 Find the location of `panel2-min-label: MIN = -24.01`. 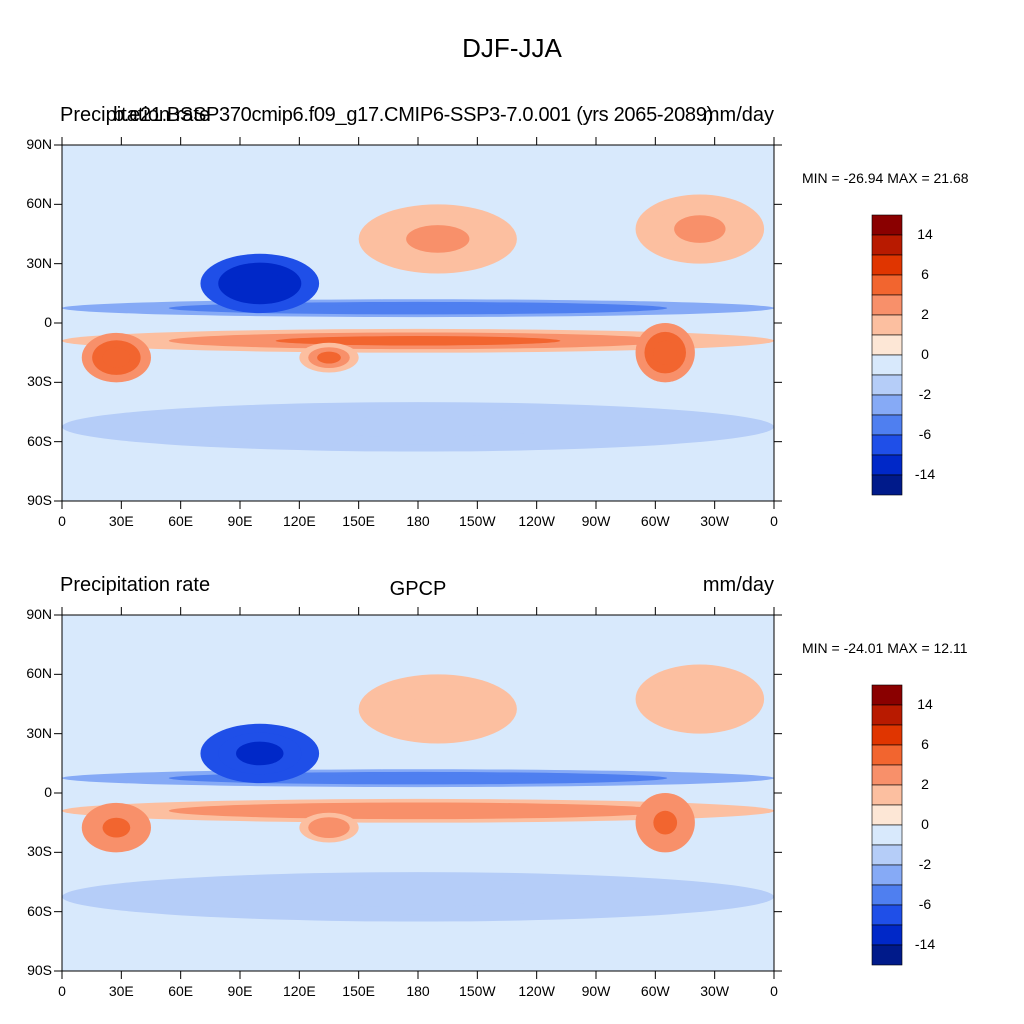

panel2-min-label: MIN = -24.01 is located at coordinates (843, 648).